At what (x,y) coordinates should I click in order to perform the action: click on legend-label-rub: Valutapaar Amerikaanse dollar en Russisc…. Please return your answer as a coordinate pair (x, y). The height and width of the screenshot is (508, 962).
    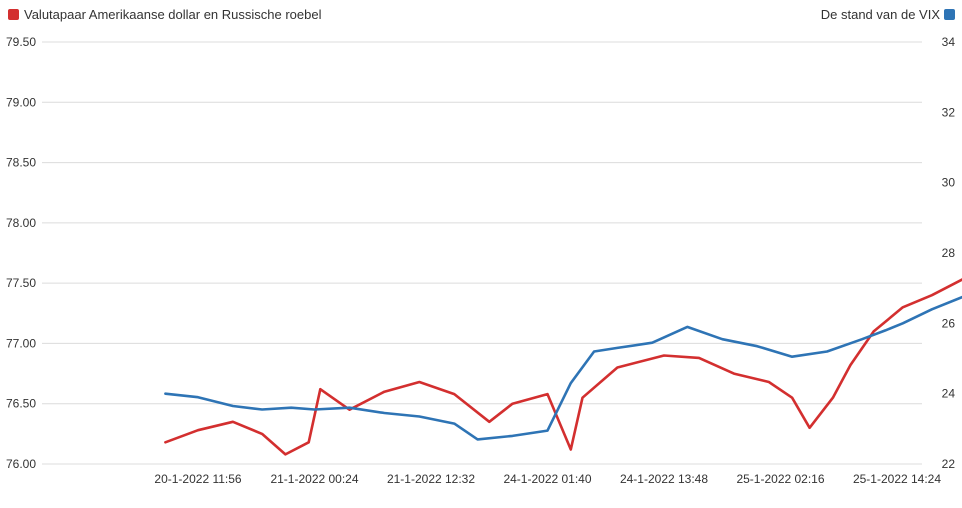
    Looking at the image, I should click on (173, 14).